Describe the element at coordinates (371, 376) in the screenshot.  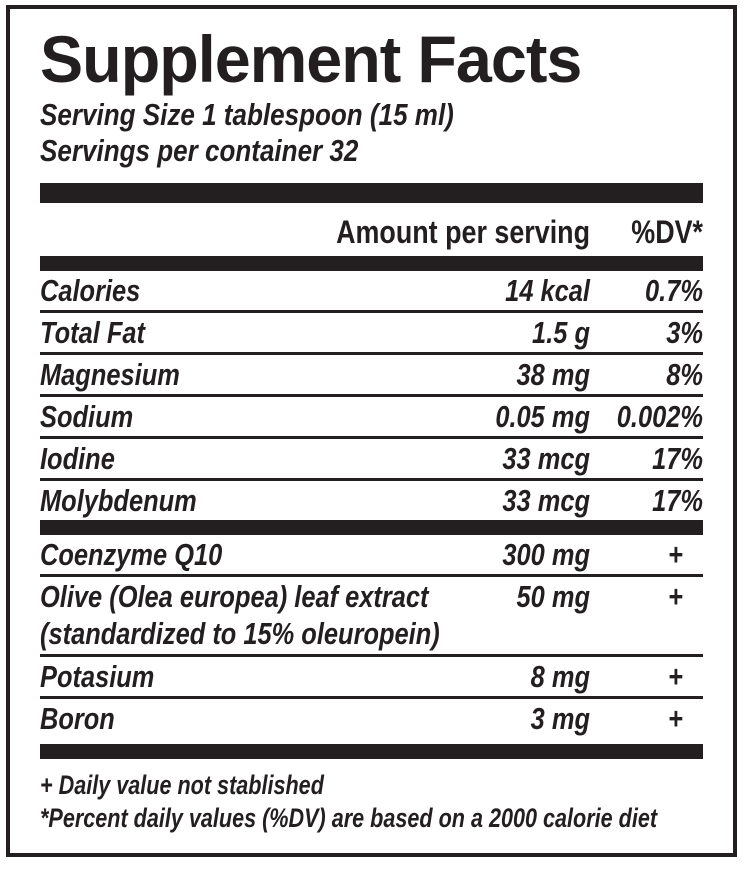
I see `table-row-magnesium: Magnesium 38 mg 8%` at that location.